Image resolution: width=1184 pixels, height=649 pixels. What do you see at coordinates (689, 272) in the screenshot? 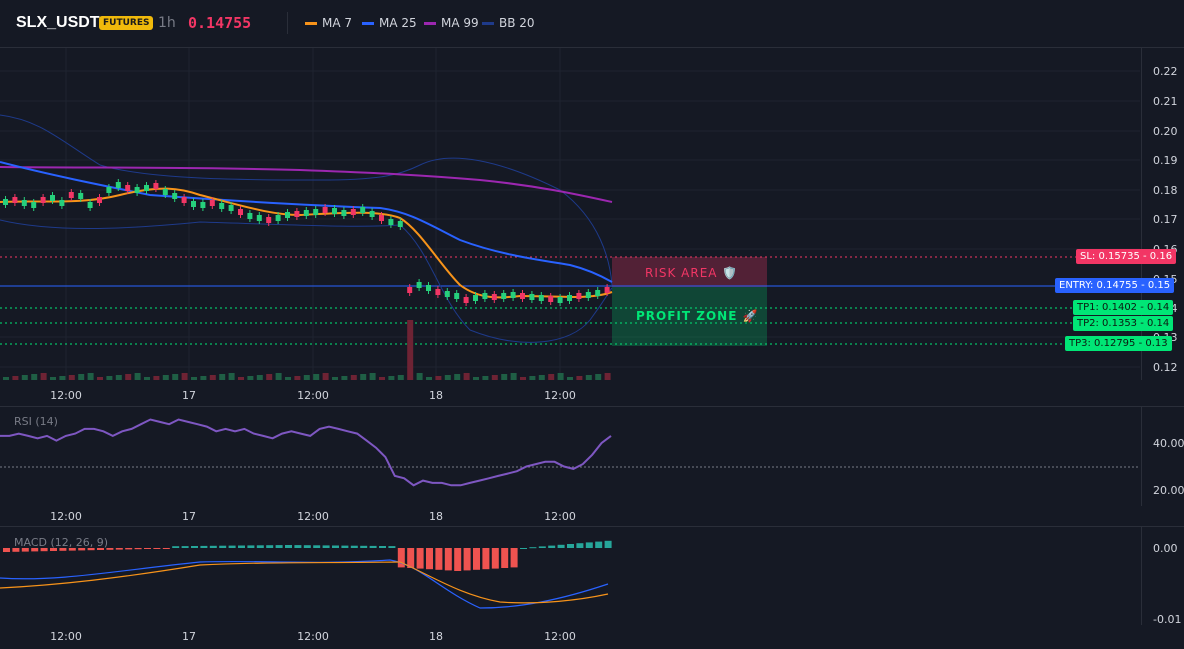
I see `risk-zone` at bounding box center [689, 272].